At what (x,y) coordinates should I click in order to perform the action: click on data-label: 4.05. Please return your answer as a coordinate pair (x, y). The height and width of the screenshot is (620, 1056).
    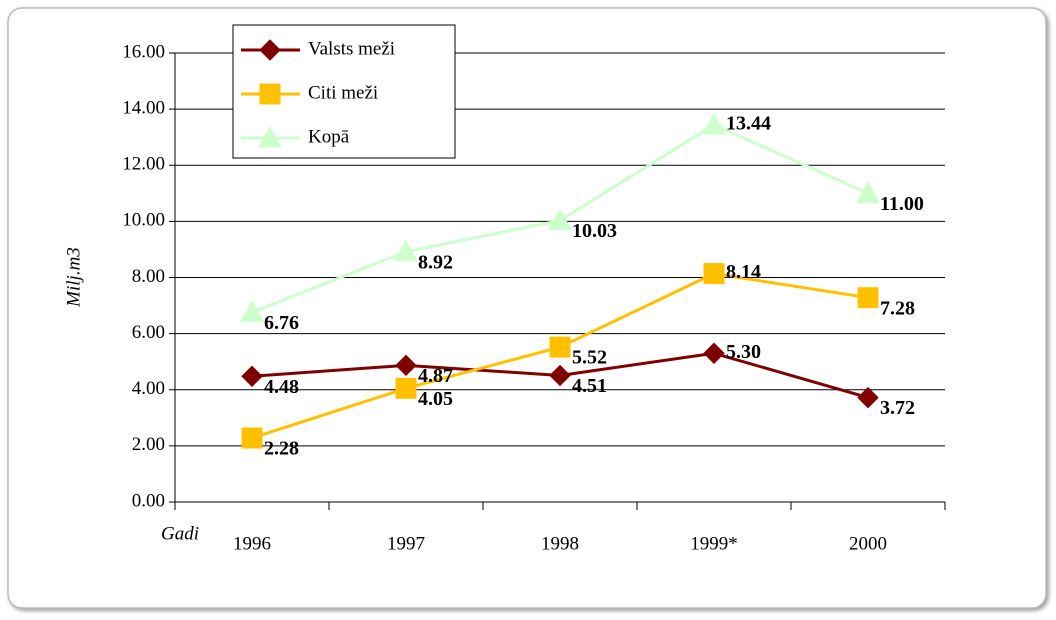
    Looking at the image, I should click on (435, 399).